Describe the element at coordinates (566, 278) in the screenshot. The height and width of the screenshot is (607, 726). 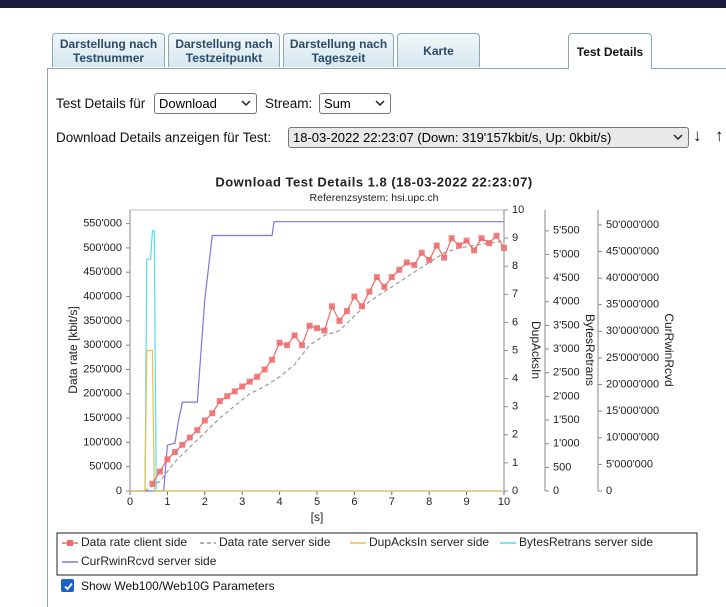
I see `y3-tick-label: 4'500` at that location.